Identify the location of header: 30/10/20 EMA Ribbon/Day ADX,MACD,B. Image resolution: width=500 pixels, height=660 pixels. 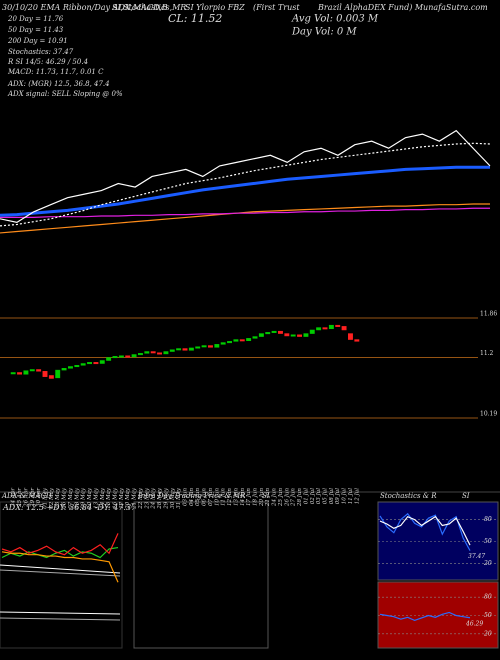
(85, 7).